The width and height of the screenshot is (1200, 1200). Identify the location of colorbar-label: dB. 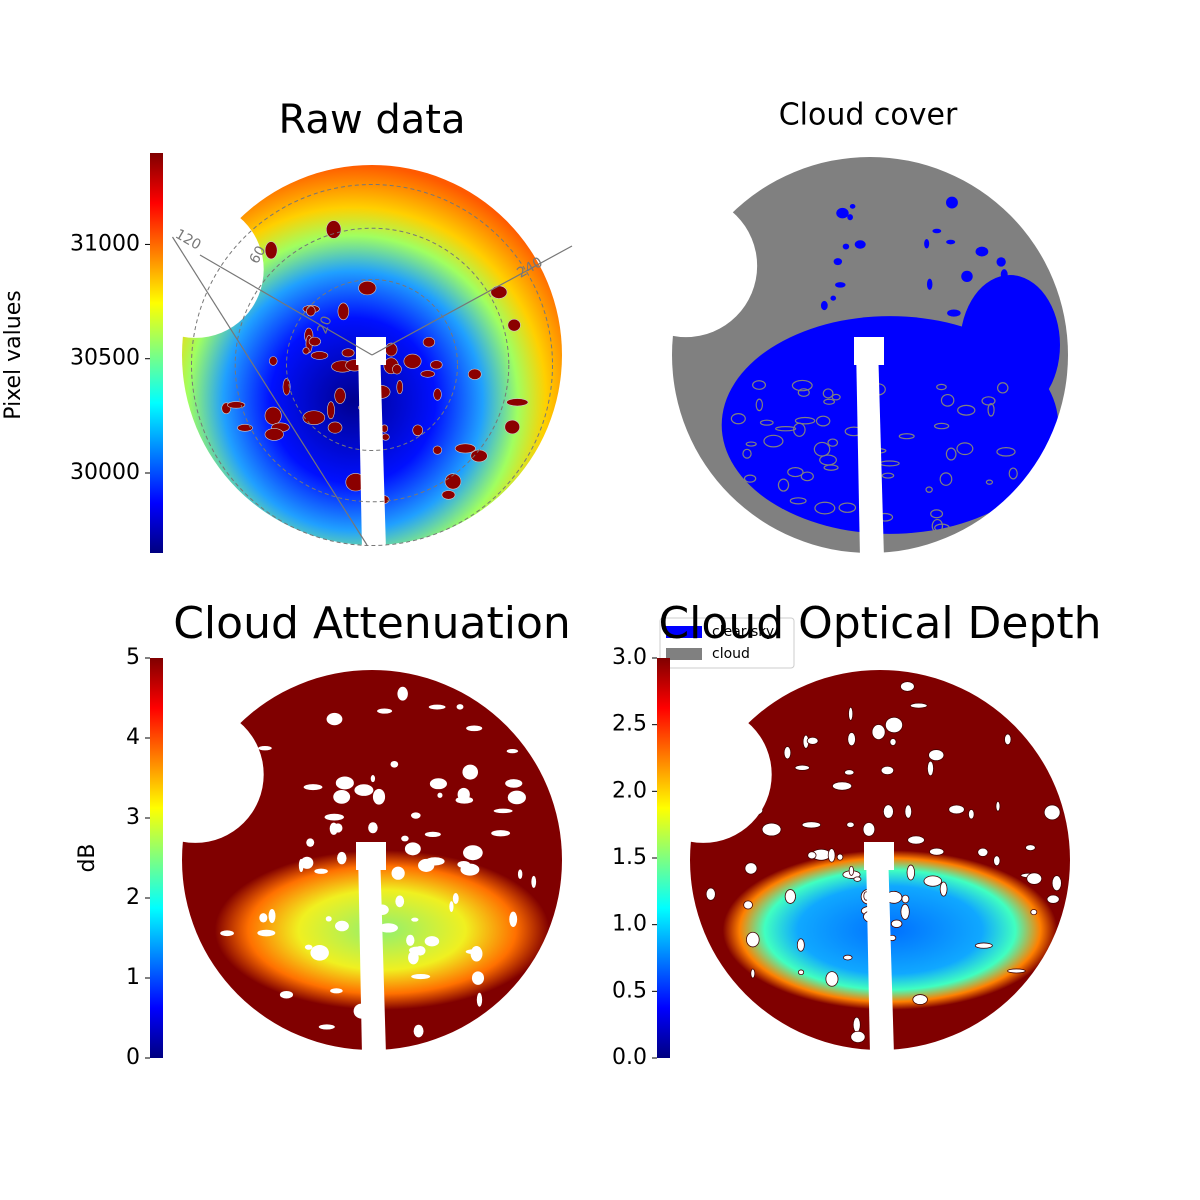
(87, 857).